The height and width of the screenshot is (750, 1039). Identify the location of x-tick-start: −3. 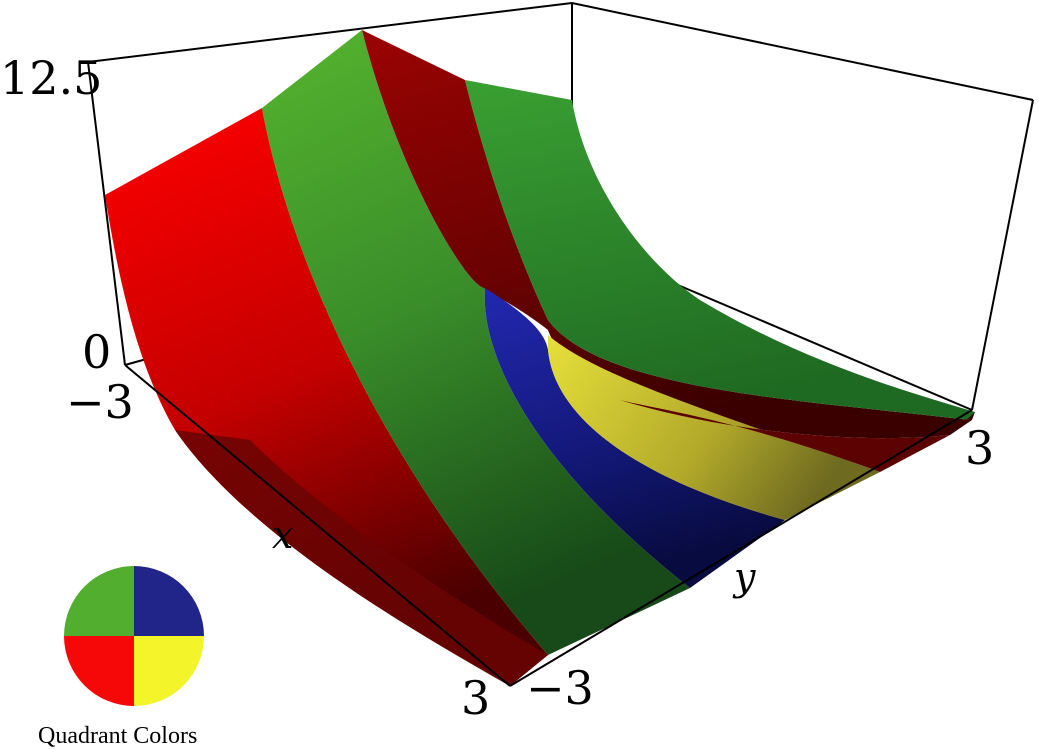
(100, 402).